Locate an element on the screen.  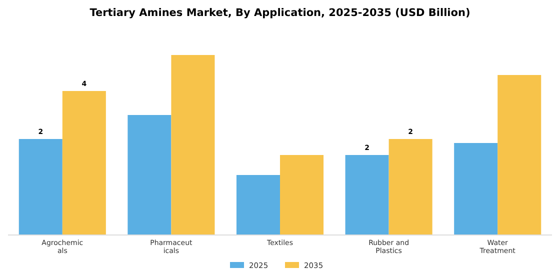
chart-title: Tertiary Amines Market, By Application, 2025-2035 (USD Billion) is located at coordinates (280, 13).